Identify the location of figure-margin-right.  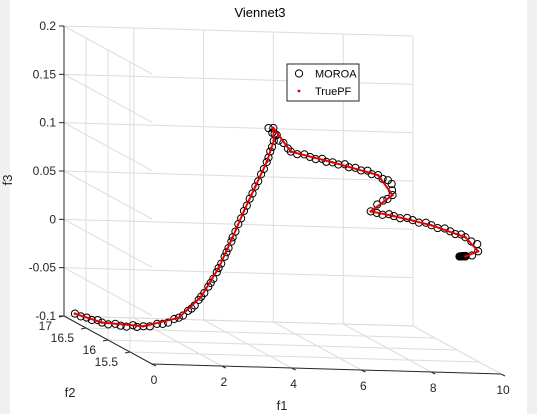
(532, 207).